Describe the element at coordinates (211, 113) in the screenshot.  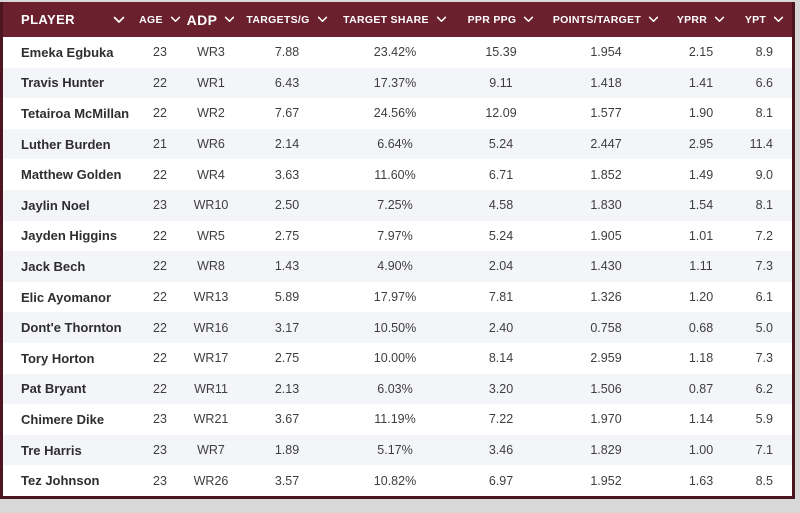
I see `adp-cell: WR2` at that location.